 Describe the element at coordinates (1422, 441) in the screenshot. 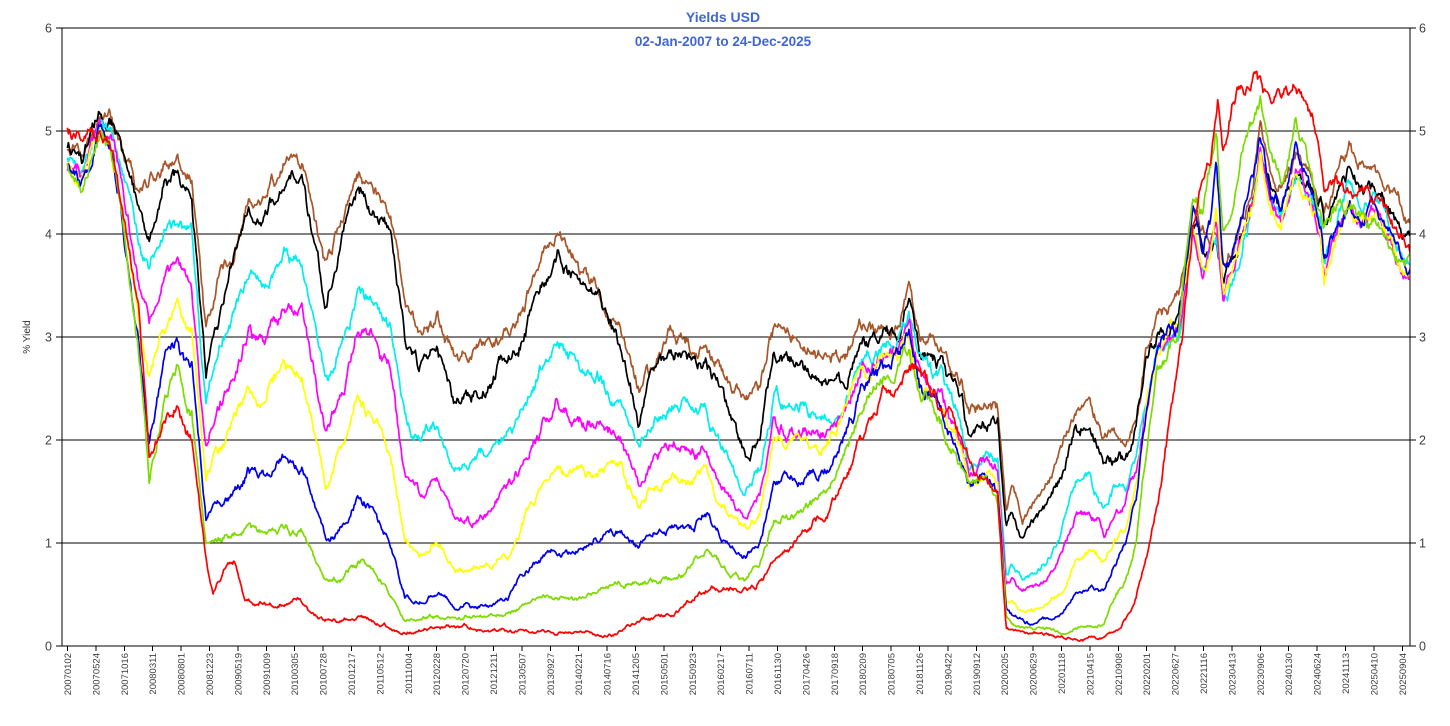

I see `y-tick-label-right: 2` at that location.